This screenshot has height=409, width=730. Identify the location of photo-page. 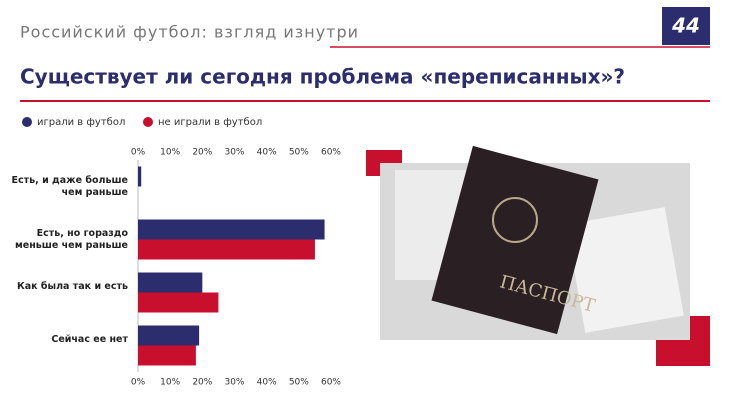
(625, 270).